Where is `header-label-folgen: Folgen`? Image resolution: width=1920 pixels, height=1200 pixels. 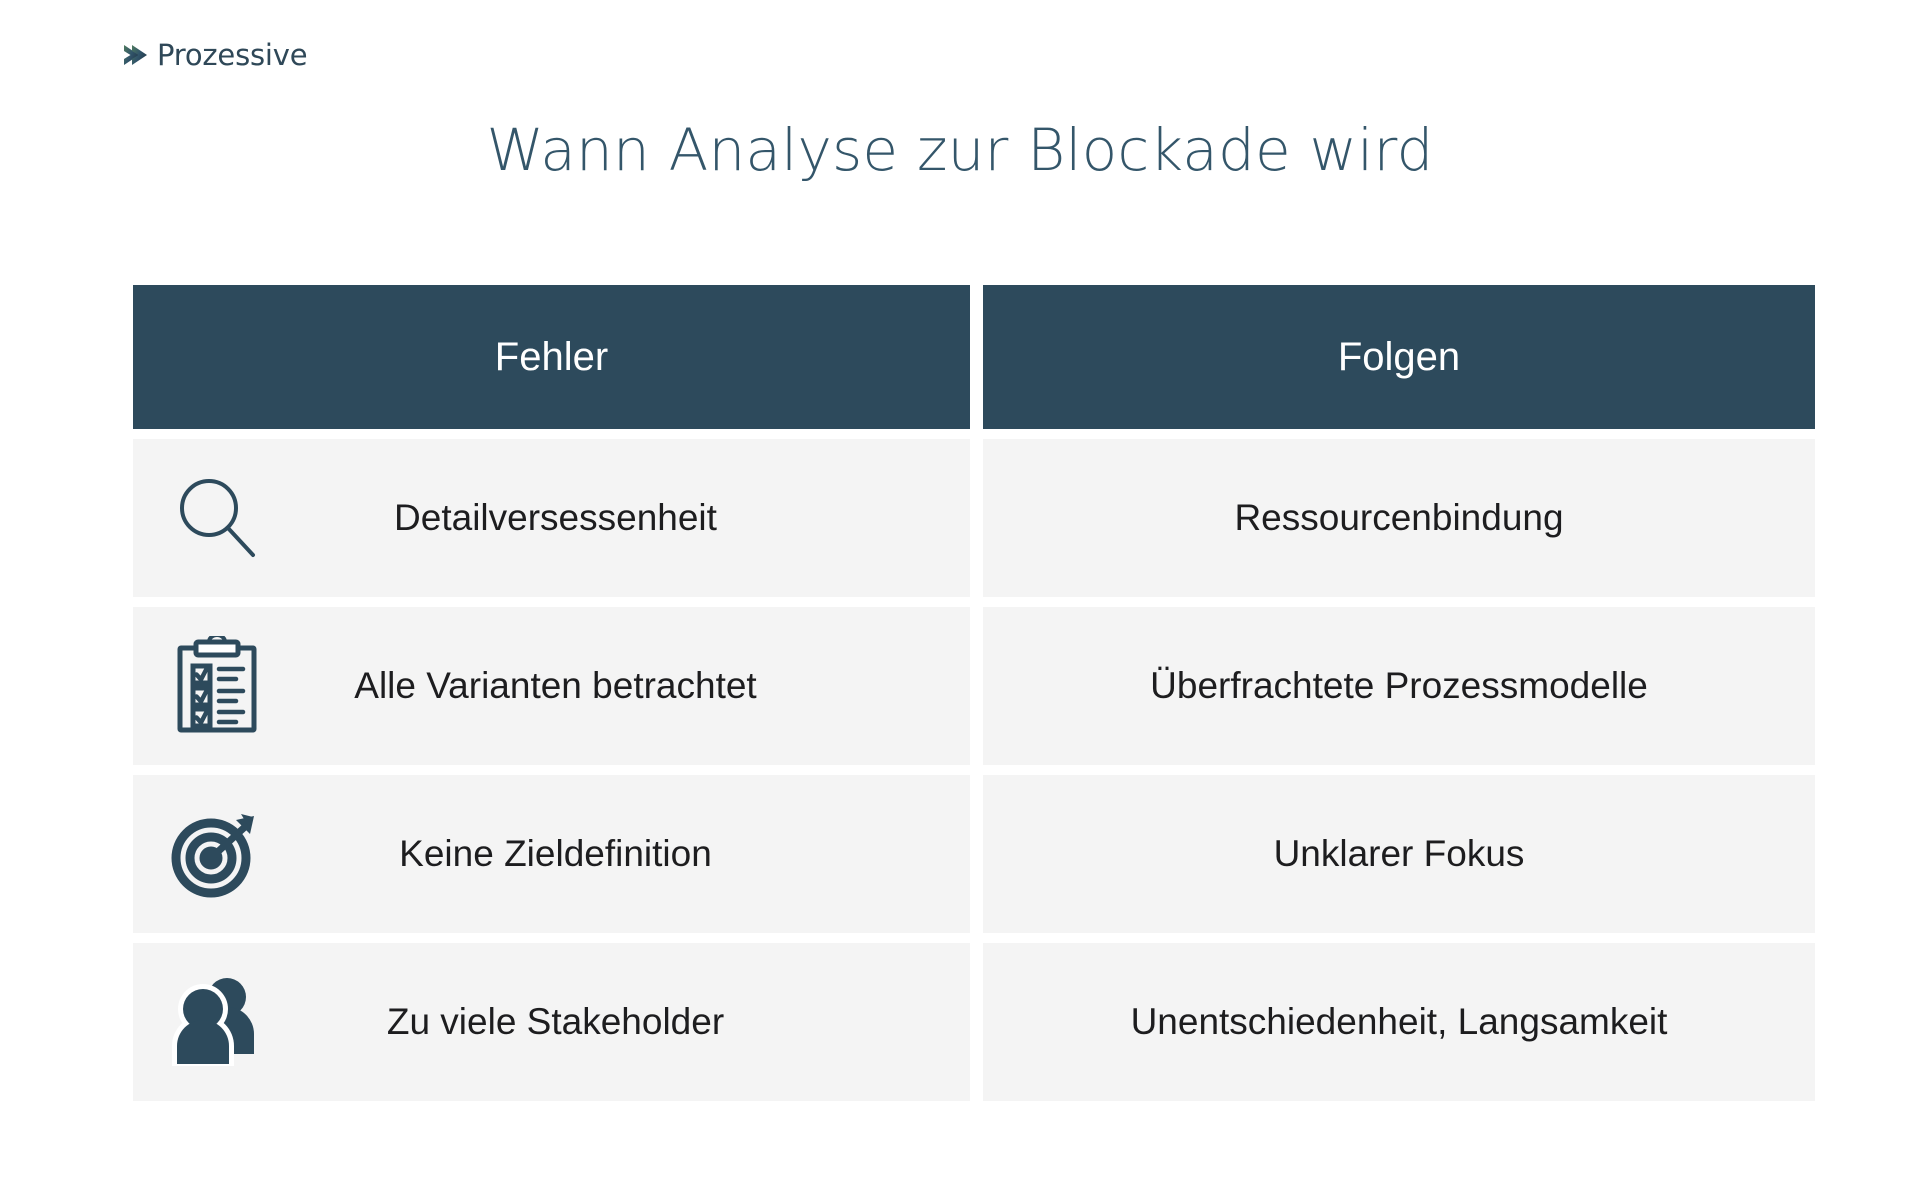
header-label-folgen: Folgen is located at coordinates (1399, 357).